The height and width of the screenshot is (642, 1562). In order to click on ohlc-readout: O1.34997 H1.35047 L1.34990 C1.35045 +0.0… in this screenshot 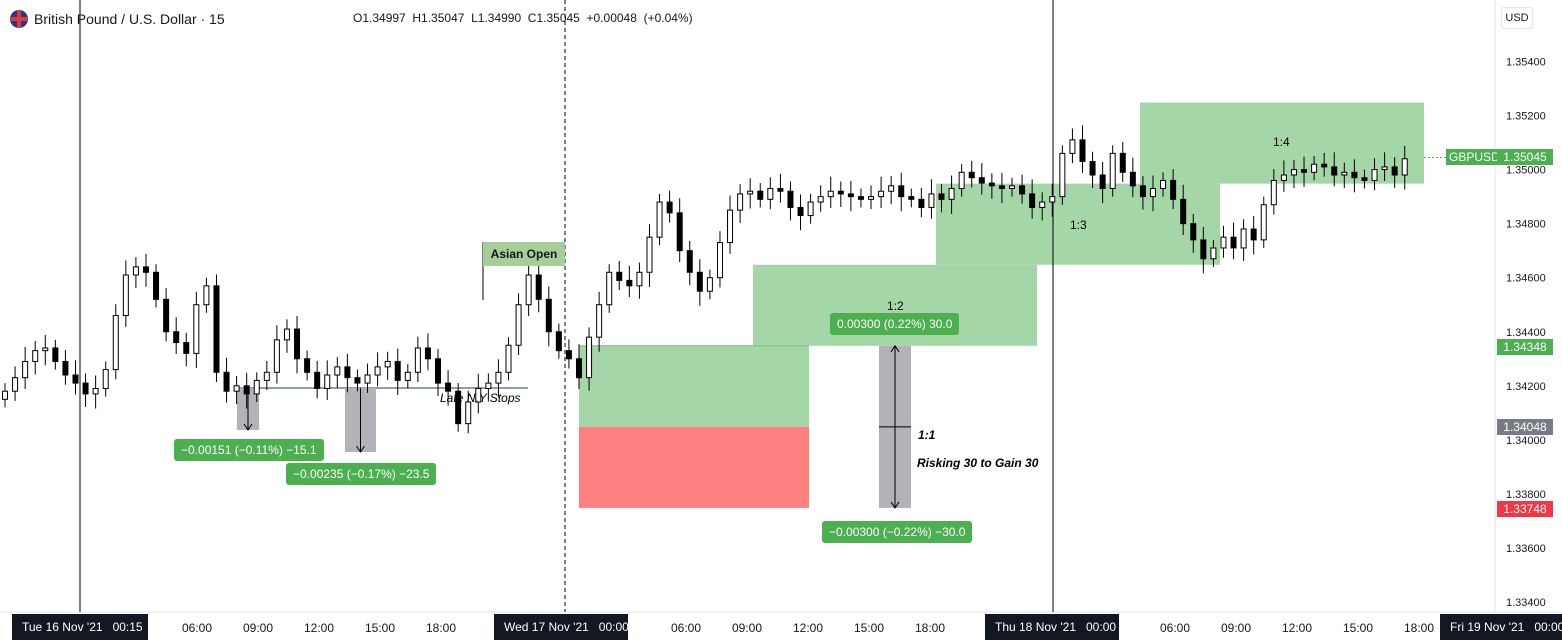, I will do `click(523, 18)`.